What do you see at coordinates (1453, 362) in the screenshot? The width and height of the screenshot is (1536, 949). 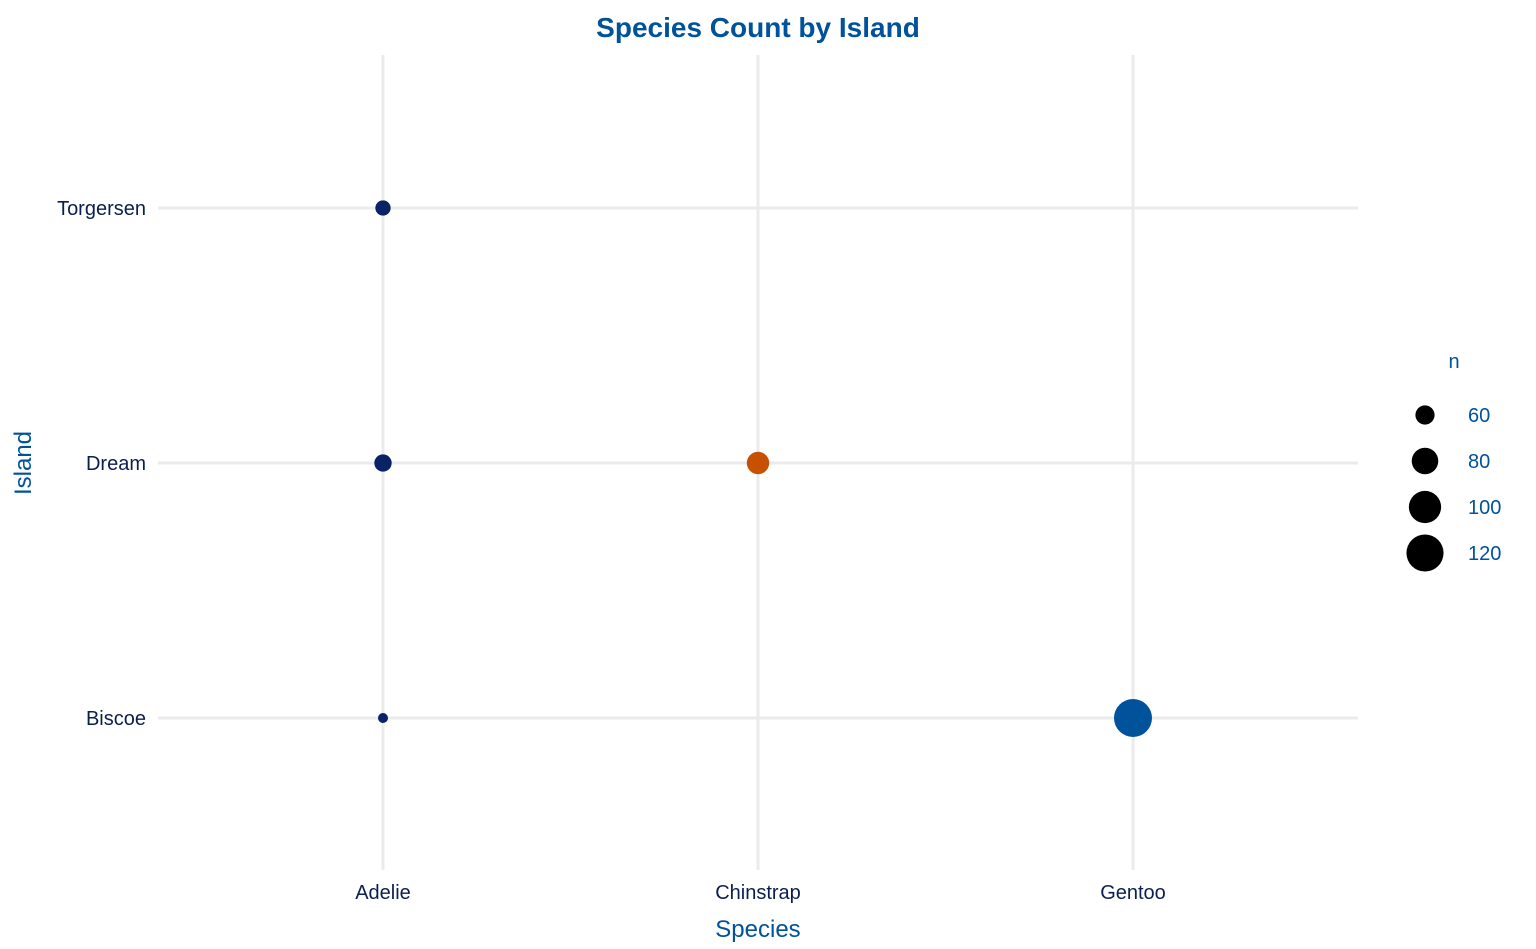 I see `legend-title: n` at bounding box center [1453, 362].